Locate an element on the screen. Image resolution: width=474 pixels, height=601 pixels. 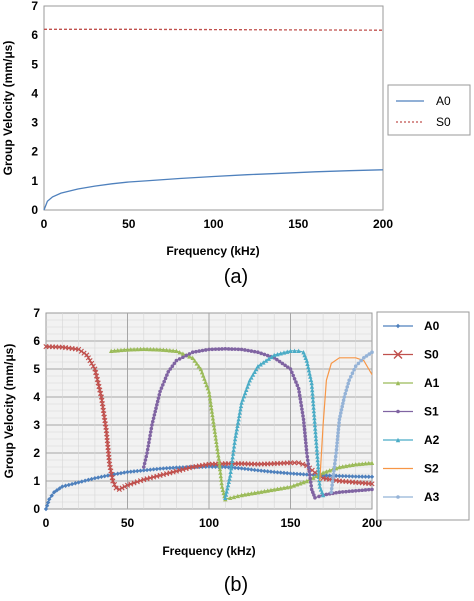
chart-b-legend-marker-a2 is located at coordinates (398, 440).